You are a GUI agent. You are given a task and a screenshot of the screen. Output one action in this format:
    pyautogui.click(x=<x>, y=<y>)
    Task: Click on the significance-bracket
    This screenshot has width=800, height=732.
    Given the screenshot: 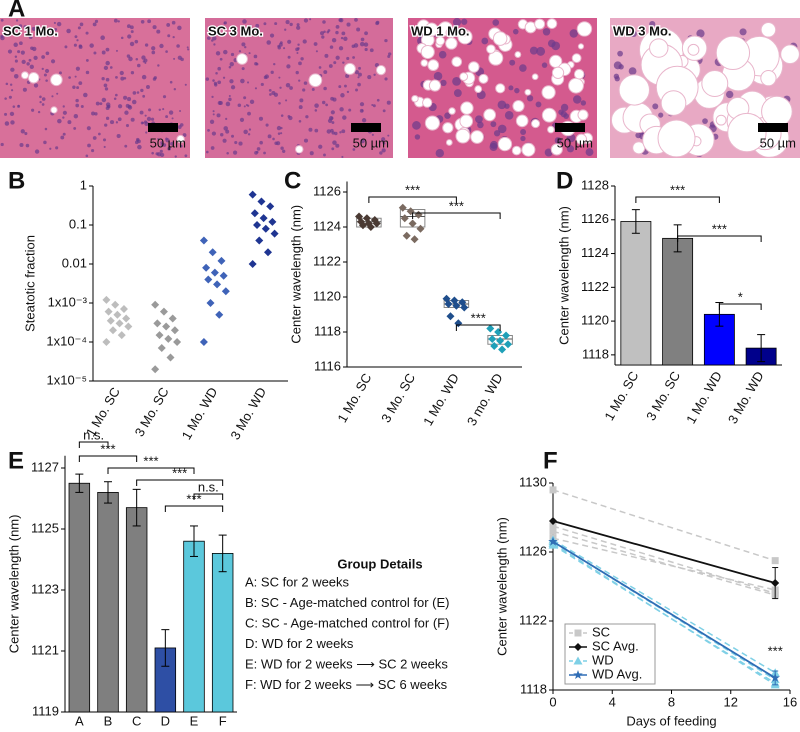 What is the action you would take?
    pyautogui.click(x=677, y=199)
    